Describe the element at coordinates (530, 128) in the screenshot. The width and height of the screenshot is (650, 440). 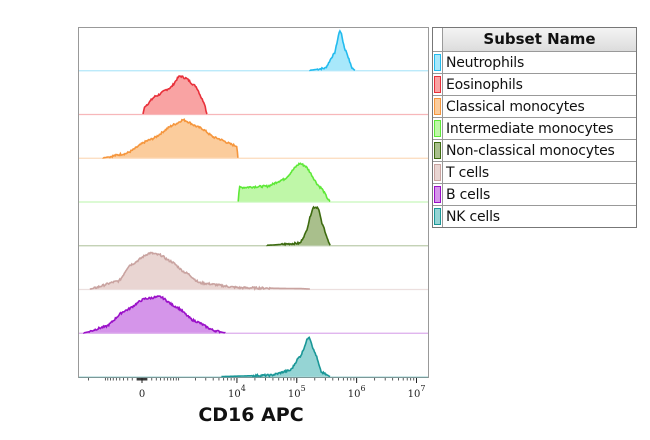
I see `legend-label: Intermediate monocytes` at that location.